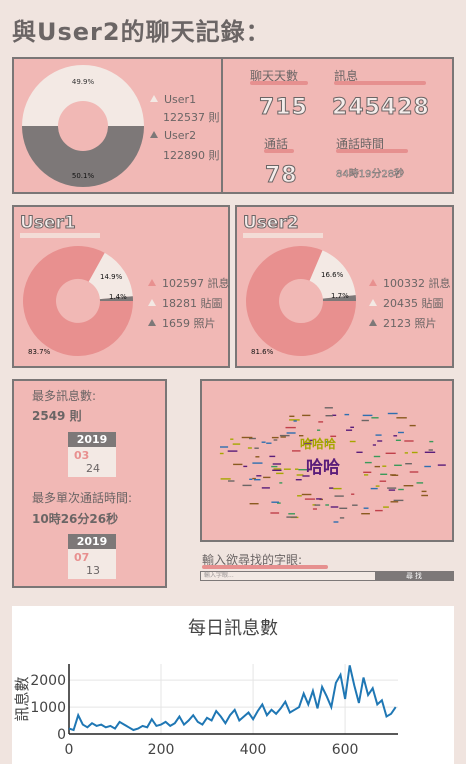 This screenshot has width=466, height=764. I want to click on call-time-underline, so click(372, 151).